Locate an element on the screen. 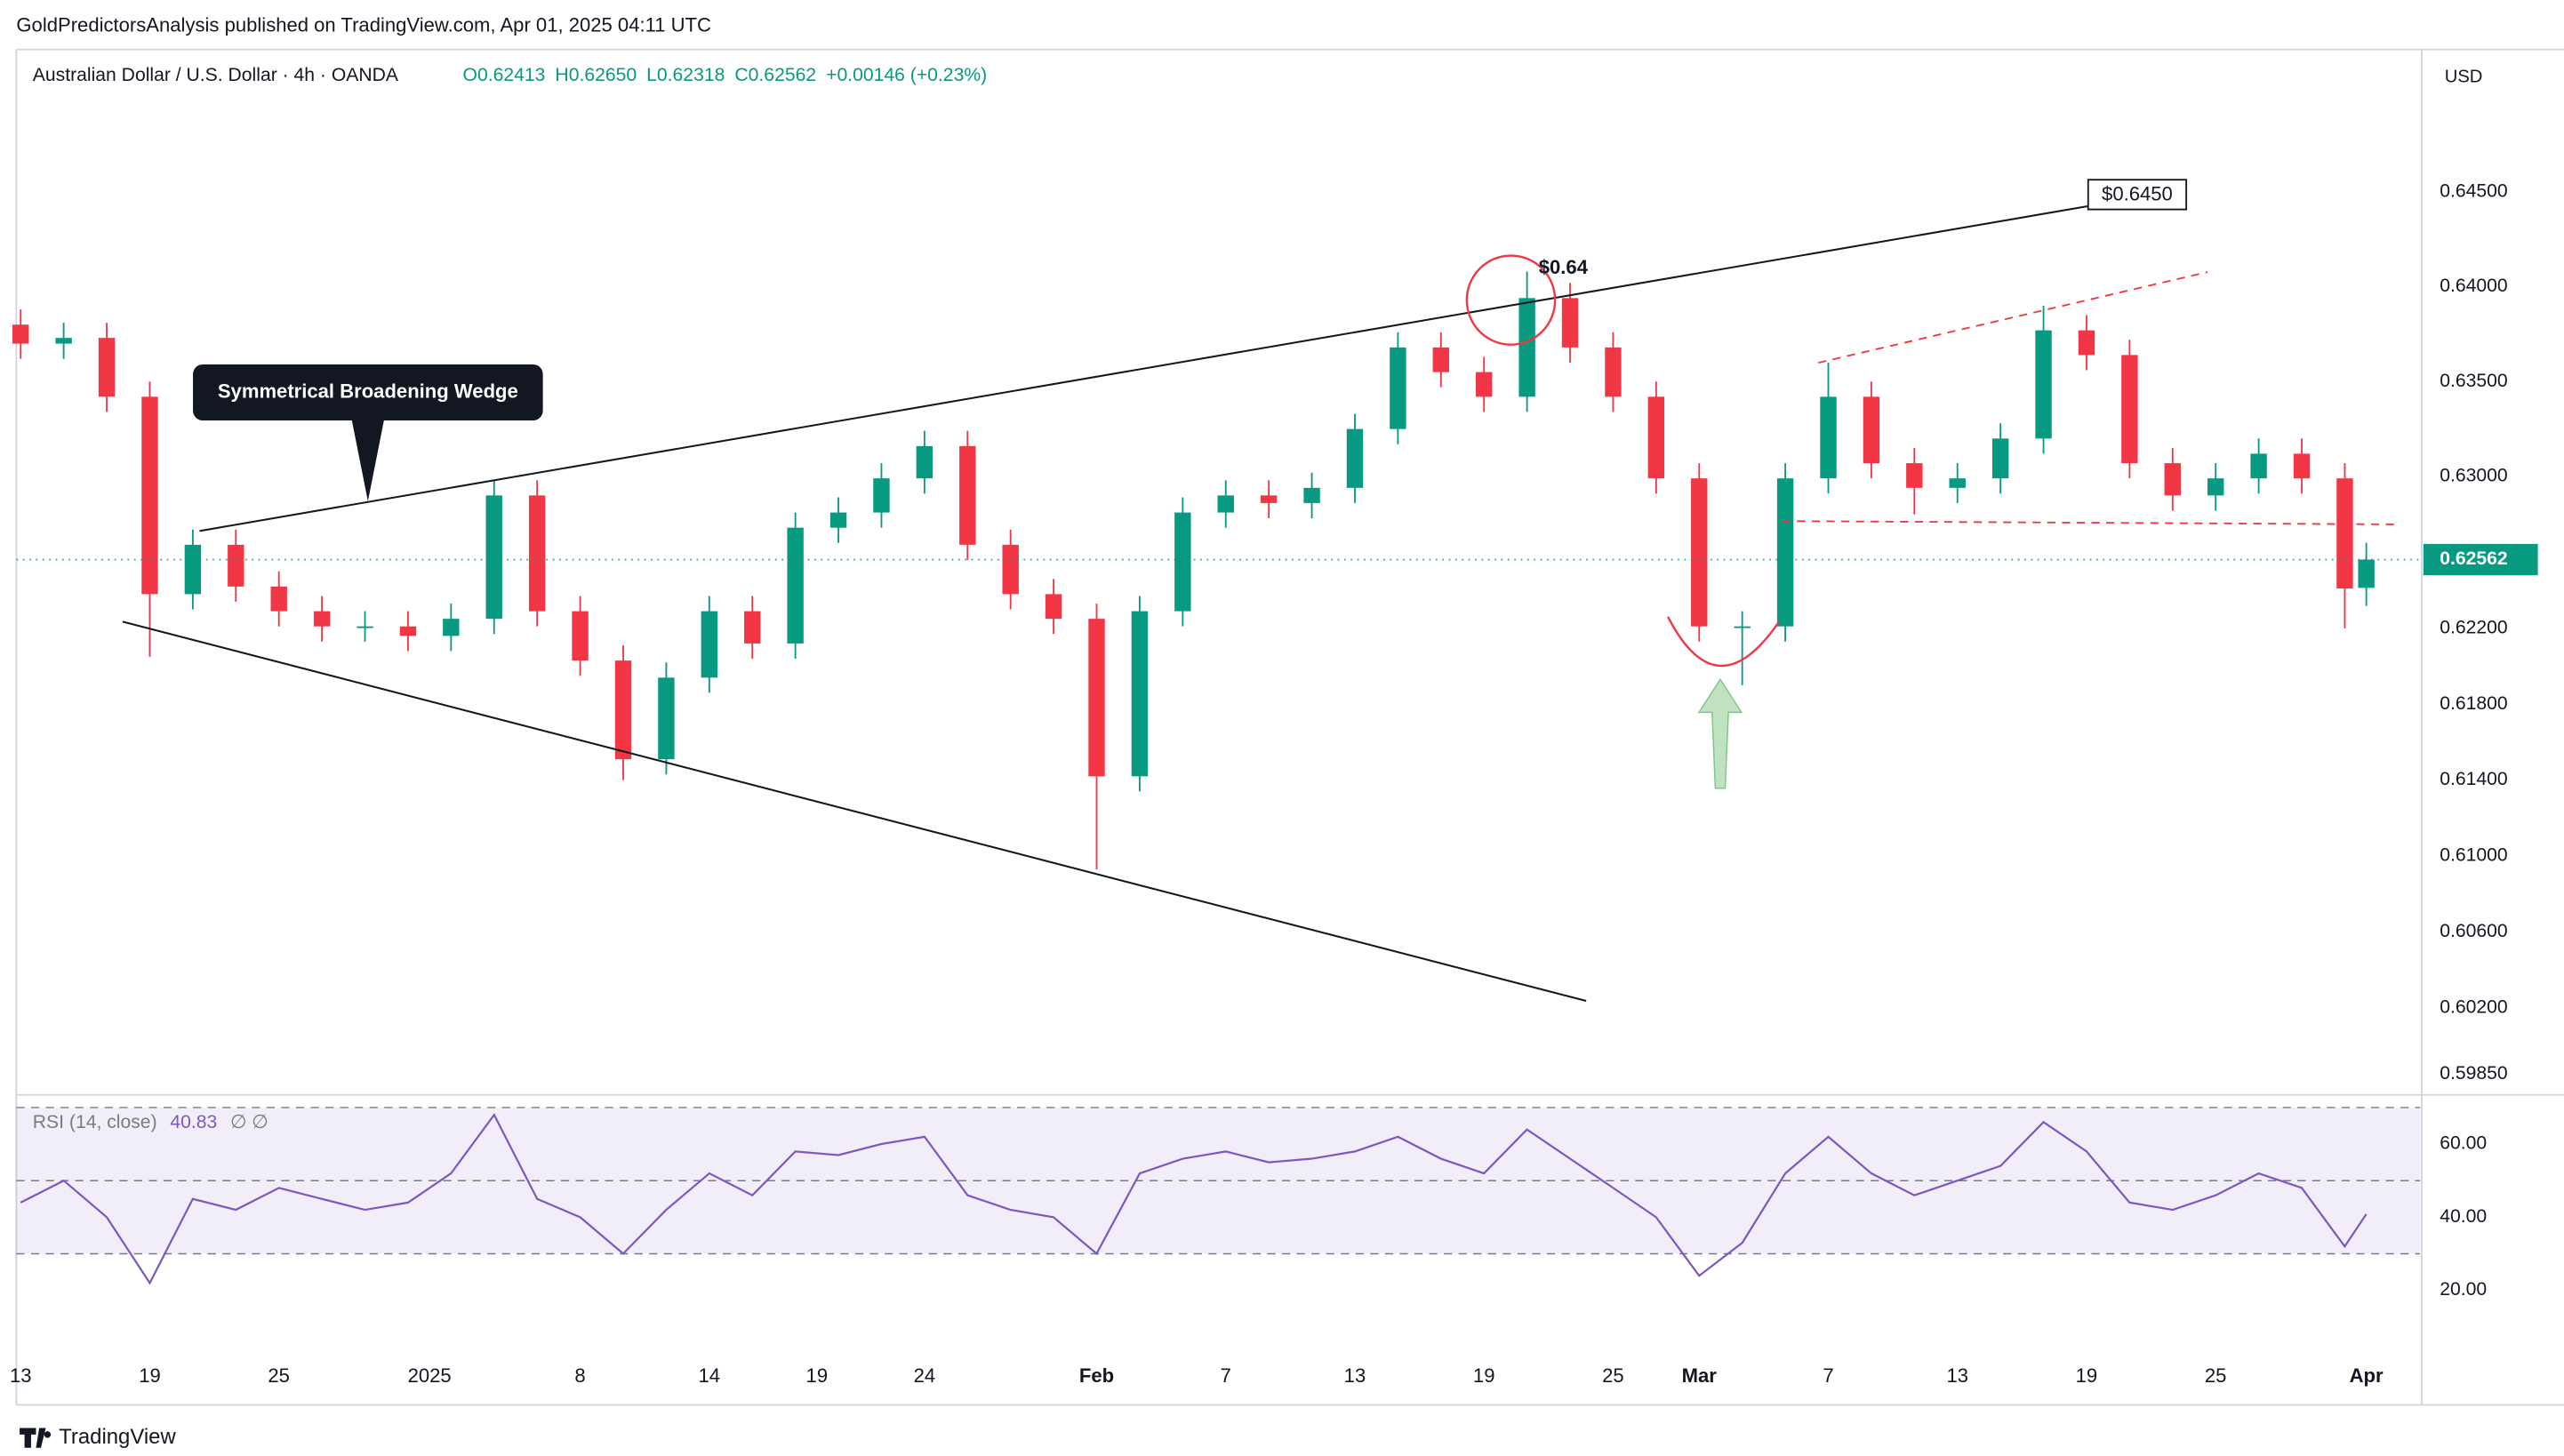 This screenshot has width=2564, height=1456. callout-text: Symmetrical Broadening Wedge is located at coordinates (368, 391).